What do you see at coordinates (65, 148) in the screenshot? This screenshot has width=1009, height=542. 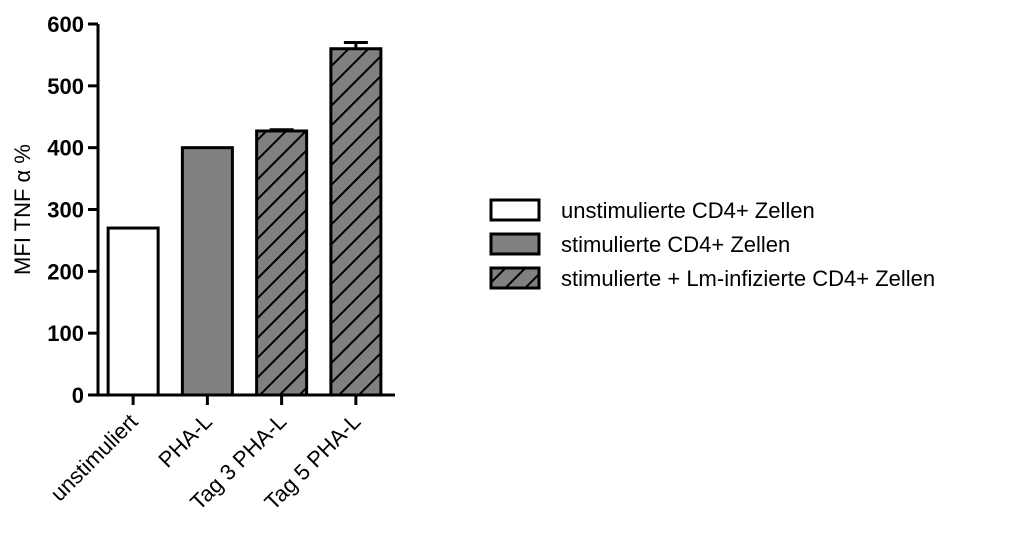 I see `y-tick-label: 400` at bounding box center [65, 148].